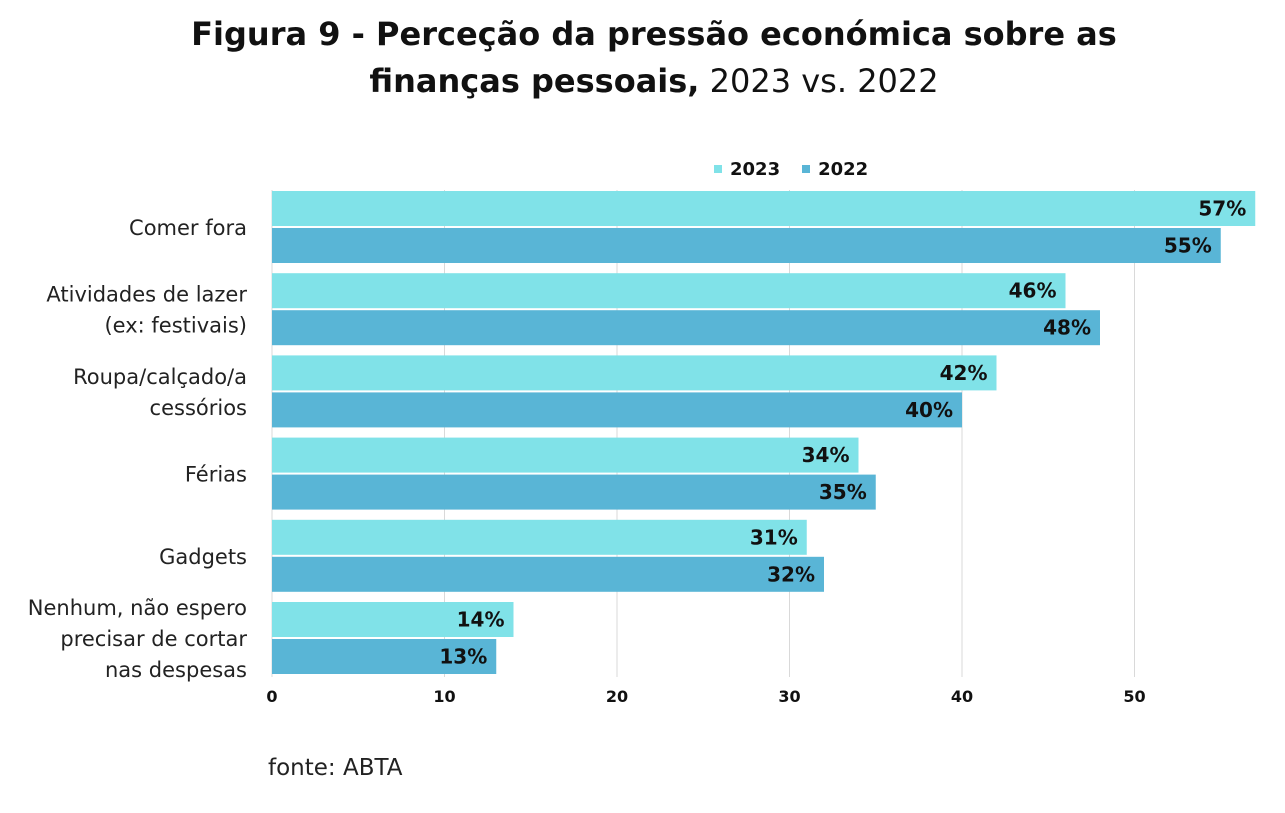  What do you see at coordinates (755, 169) in the screenshot?
I see `legend-label-2023: 2023` at bounding box center [755, 169].